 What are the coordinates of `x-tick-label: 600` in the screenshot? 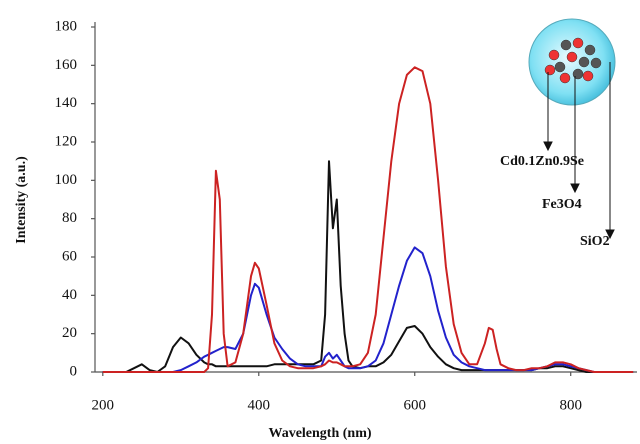 It's located at (414, 405).